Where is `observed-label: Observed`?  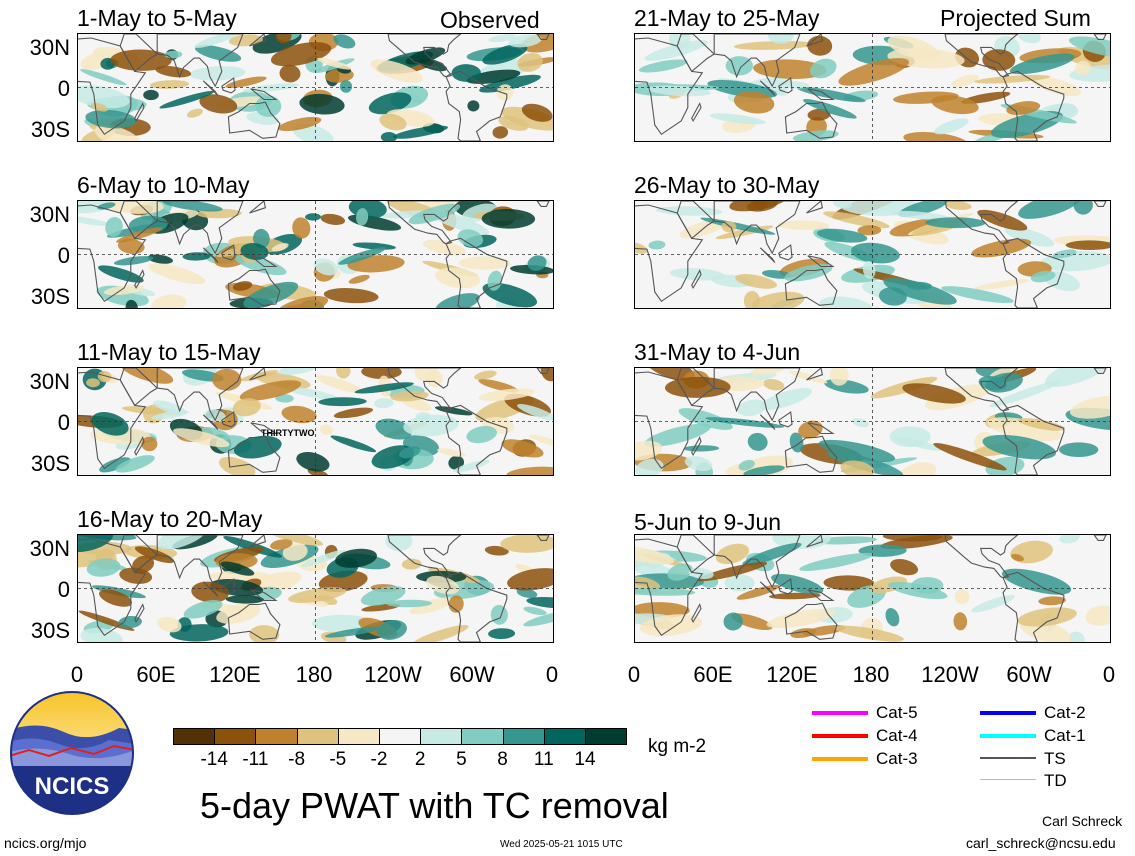 observed-label: Observed is located at coordinates (490, 20).